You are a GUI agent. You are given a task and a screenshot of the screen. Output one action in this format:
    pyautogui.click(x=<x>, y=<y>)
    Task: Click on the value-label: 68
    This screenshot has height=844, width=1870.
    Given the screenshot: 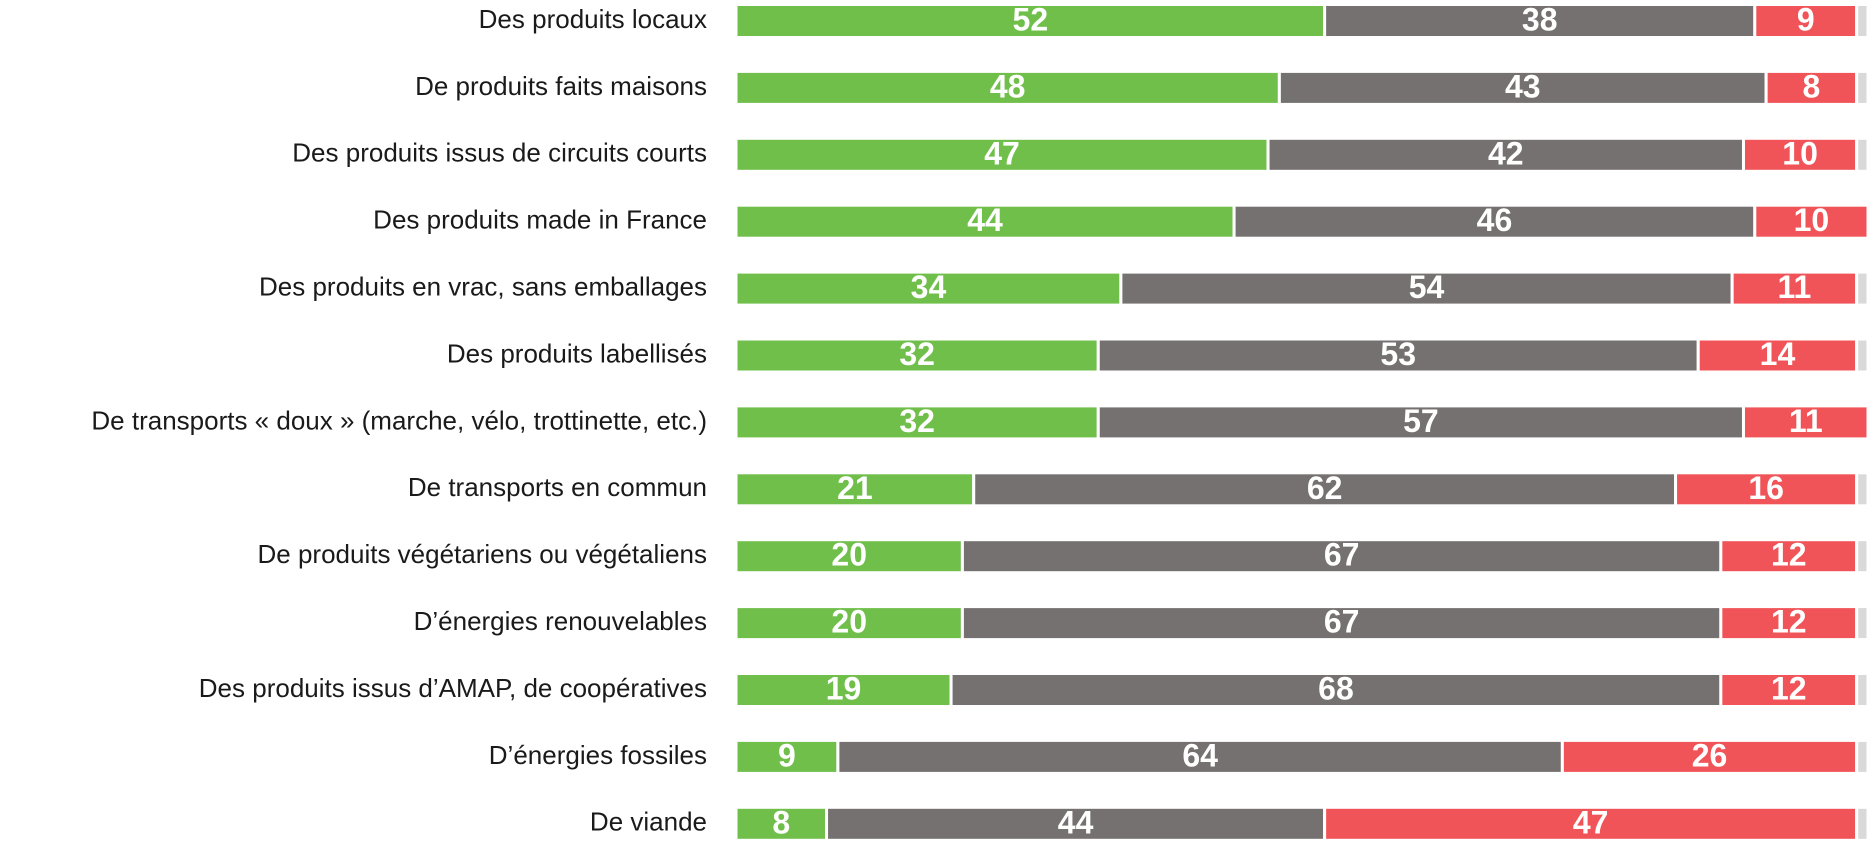 What is the action you would take?
    pyautogui.click(x=1336, y=688)
    